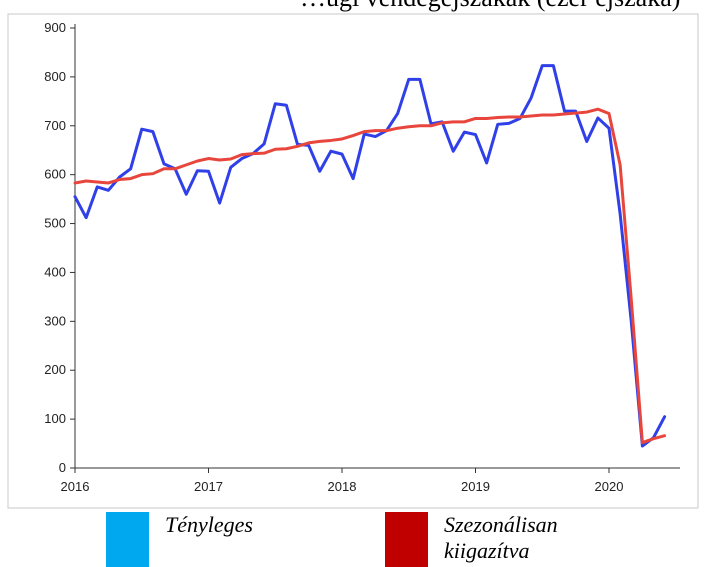 Image resolution: width=706 pixels, height=567 pixels. Describe the element at coordinates (75, 486) in the screenshot. I see `x-tick-label: 2016` at that location.